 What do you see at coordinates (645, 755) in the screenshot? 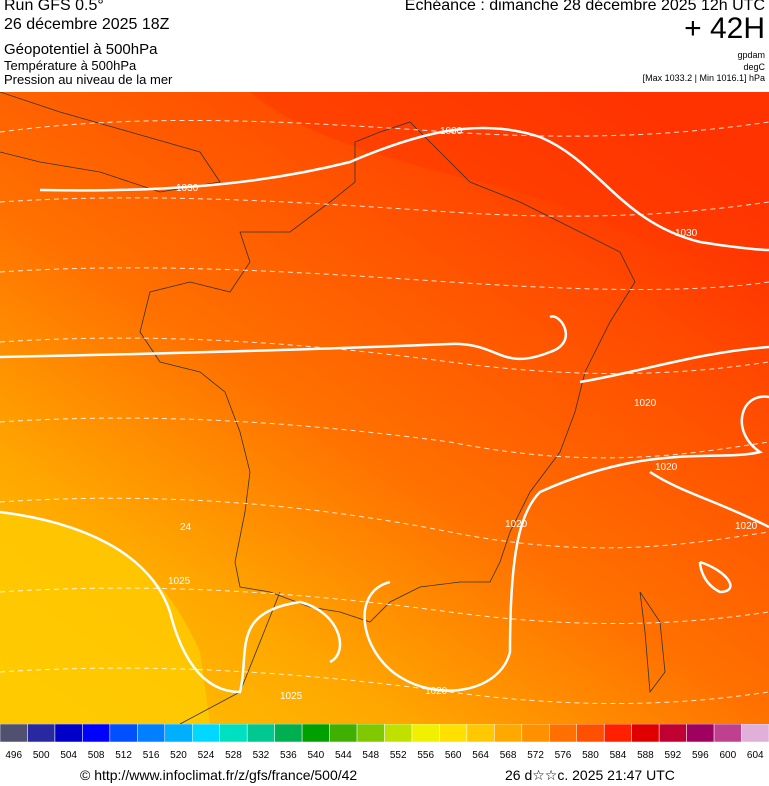
I see `colorbar-label: 588` at bounding box center [645, 755].